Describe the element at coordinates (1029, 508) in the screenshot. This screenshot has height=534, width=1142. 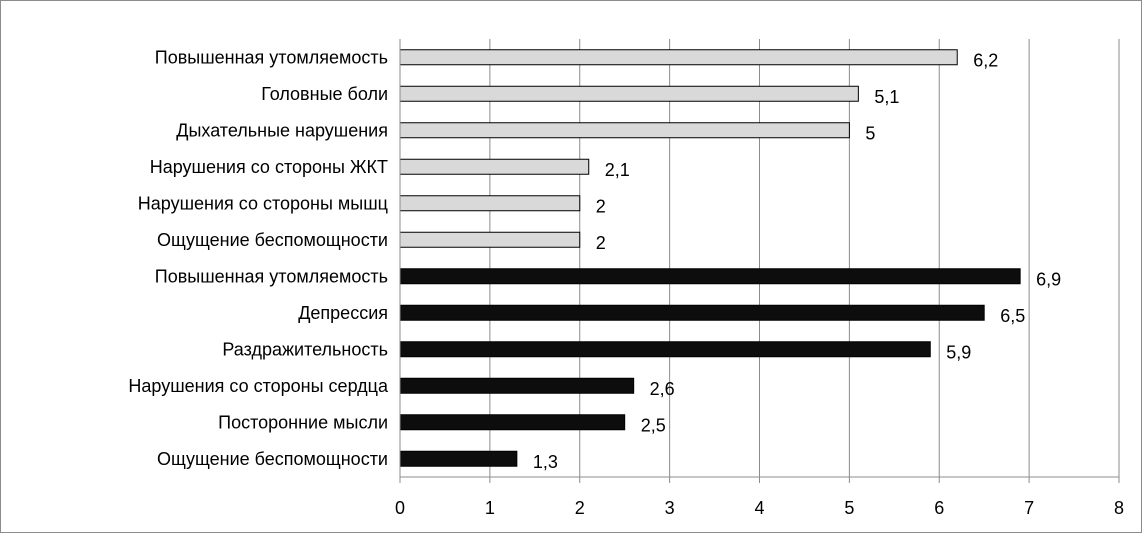
I see `x-tick-label: 7` at that location.